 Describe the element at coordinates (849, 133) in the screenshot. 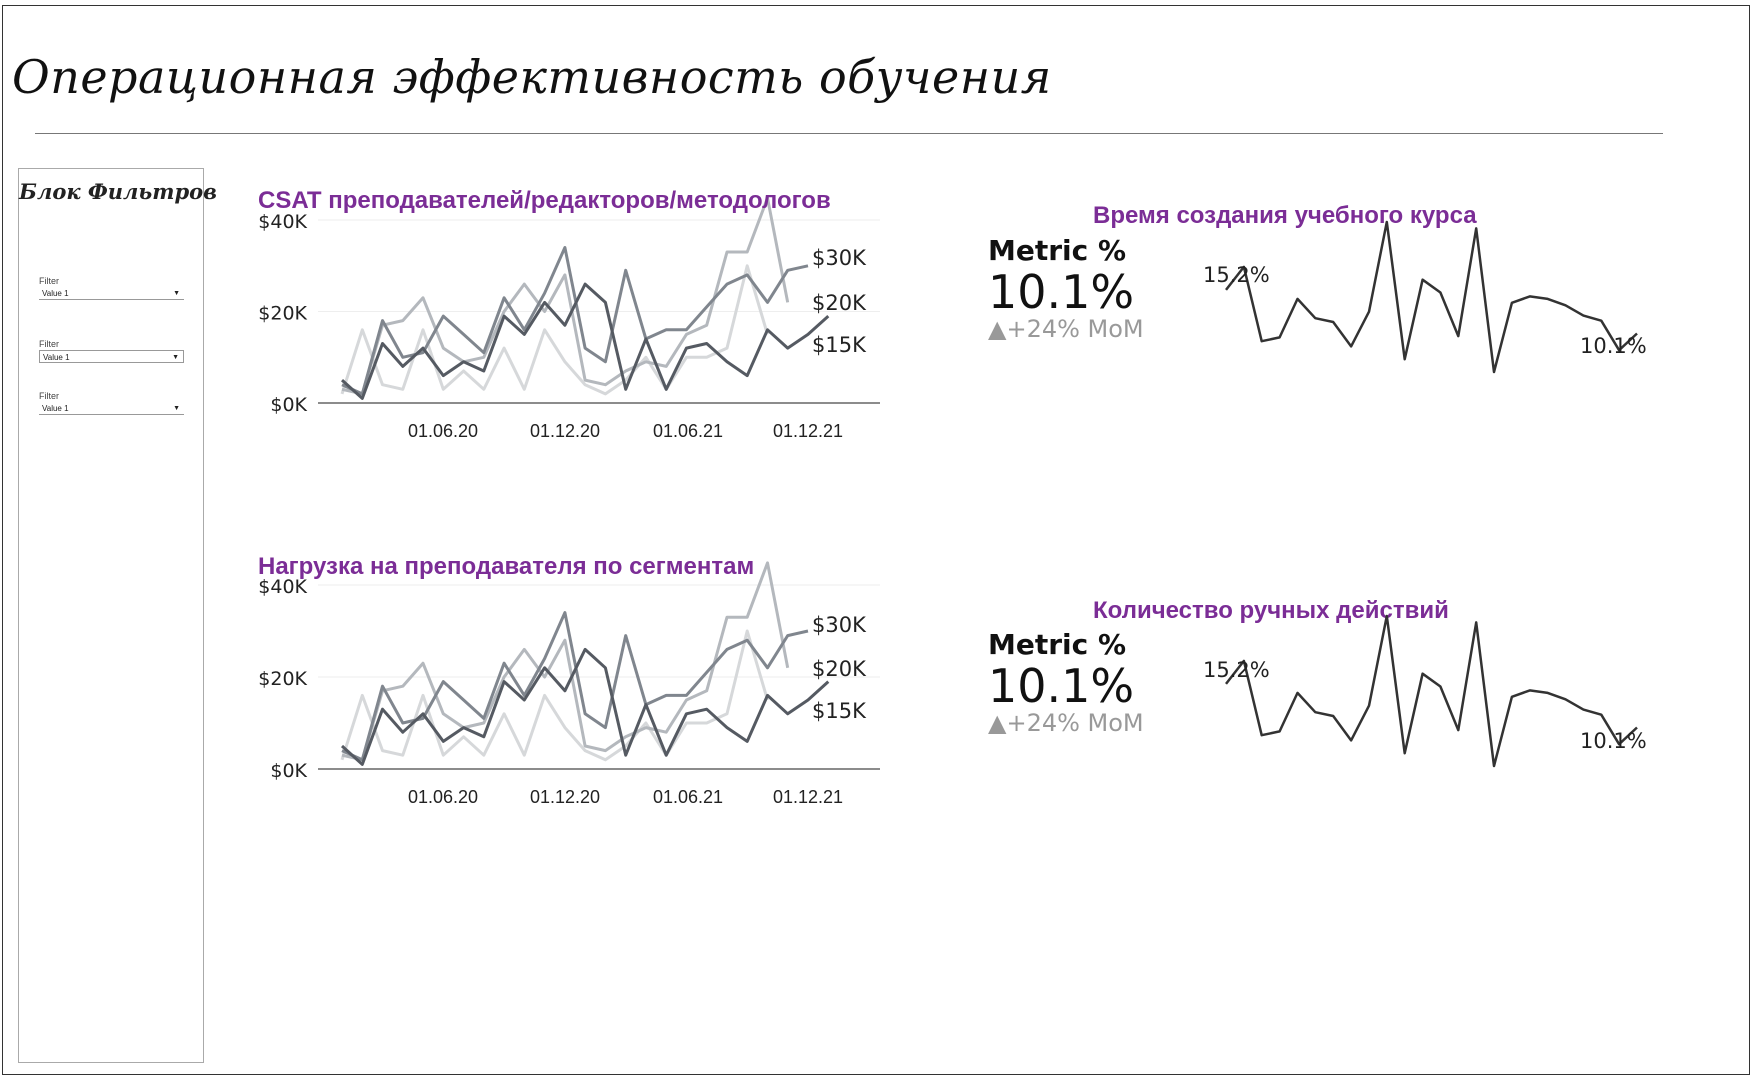

I see `title-divider` at that location.